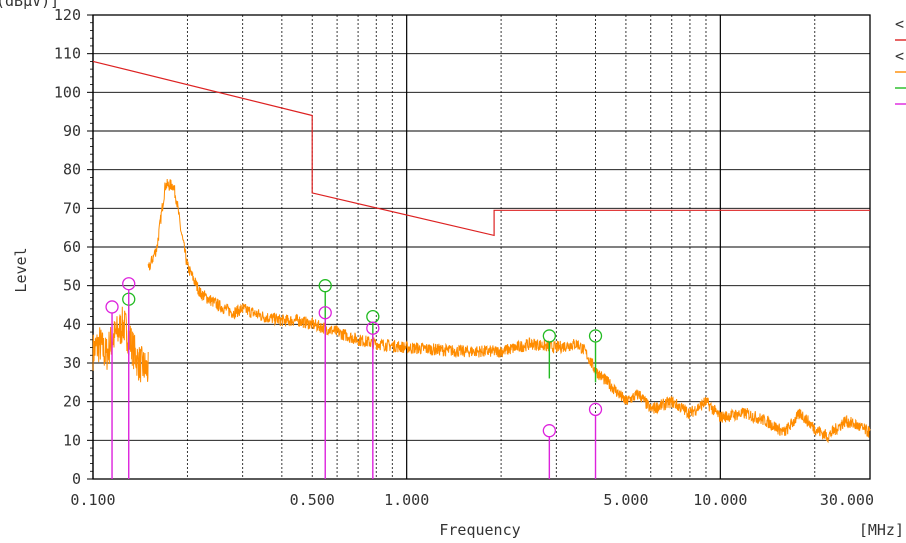 The height and width of the screenshot is (543, 906). What do you see at coordinates (312, 500) in the screenshot?
I see `x-tick-label: 0.500` at bounding box center [312, 500].